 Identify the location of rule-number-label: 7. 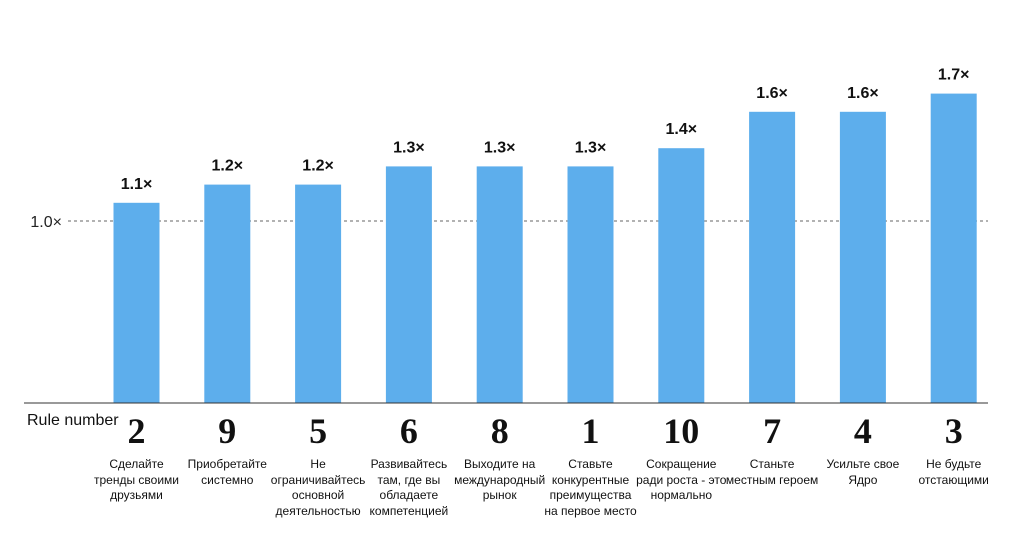
(772, 431).